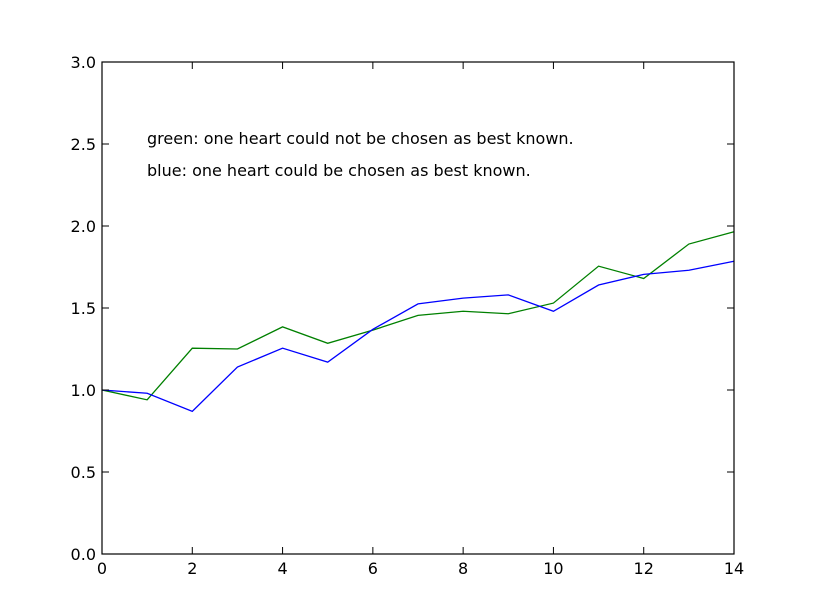  I want to click on y-tick-label-6: 3.0, so click(83, 62).